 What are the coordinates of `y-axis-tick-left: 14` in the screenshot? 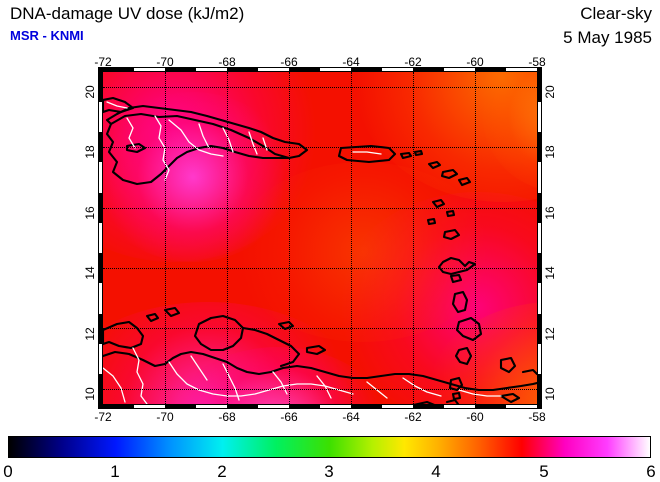 It's located at (90, 273).